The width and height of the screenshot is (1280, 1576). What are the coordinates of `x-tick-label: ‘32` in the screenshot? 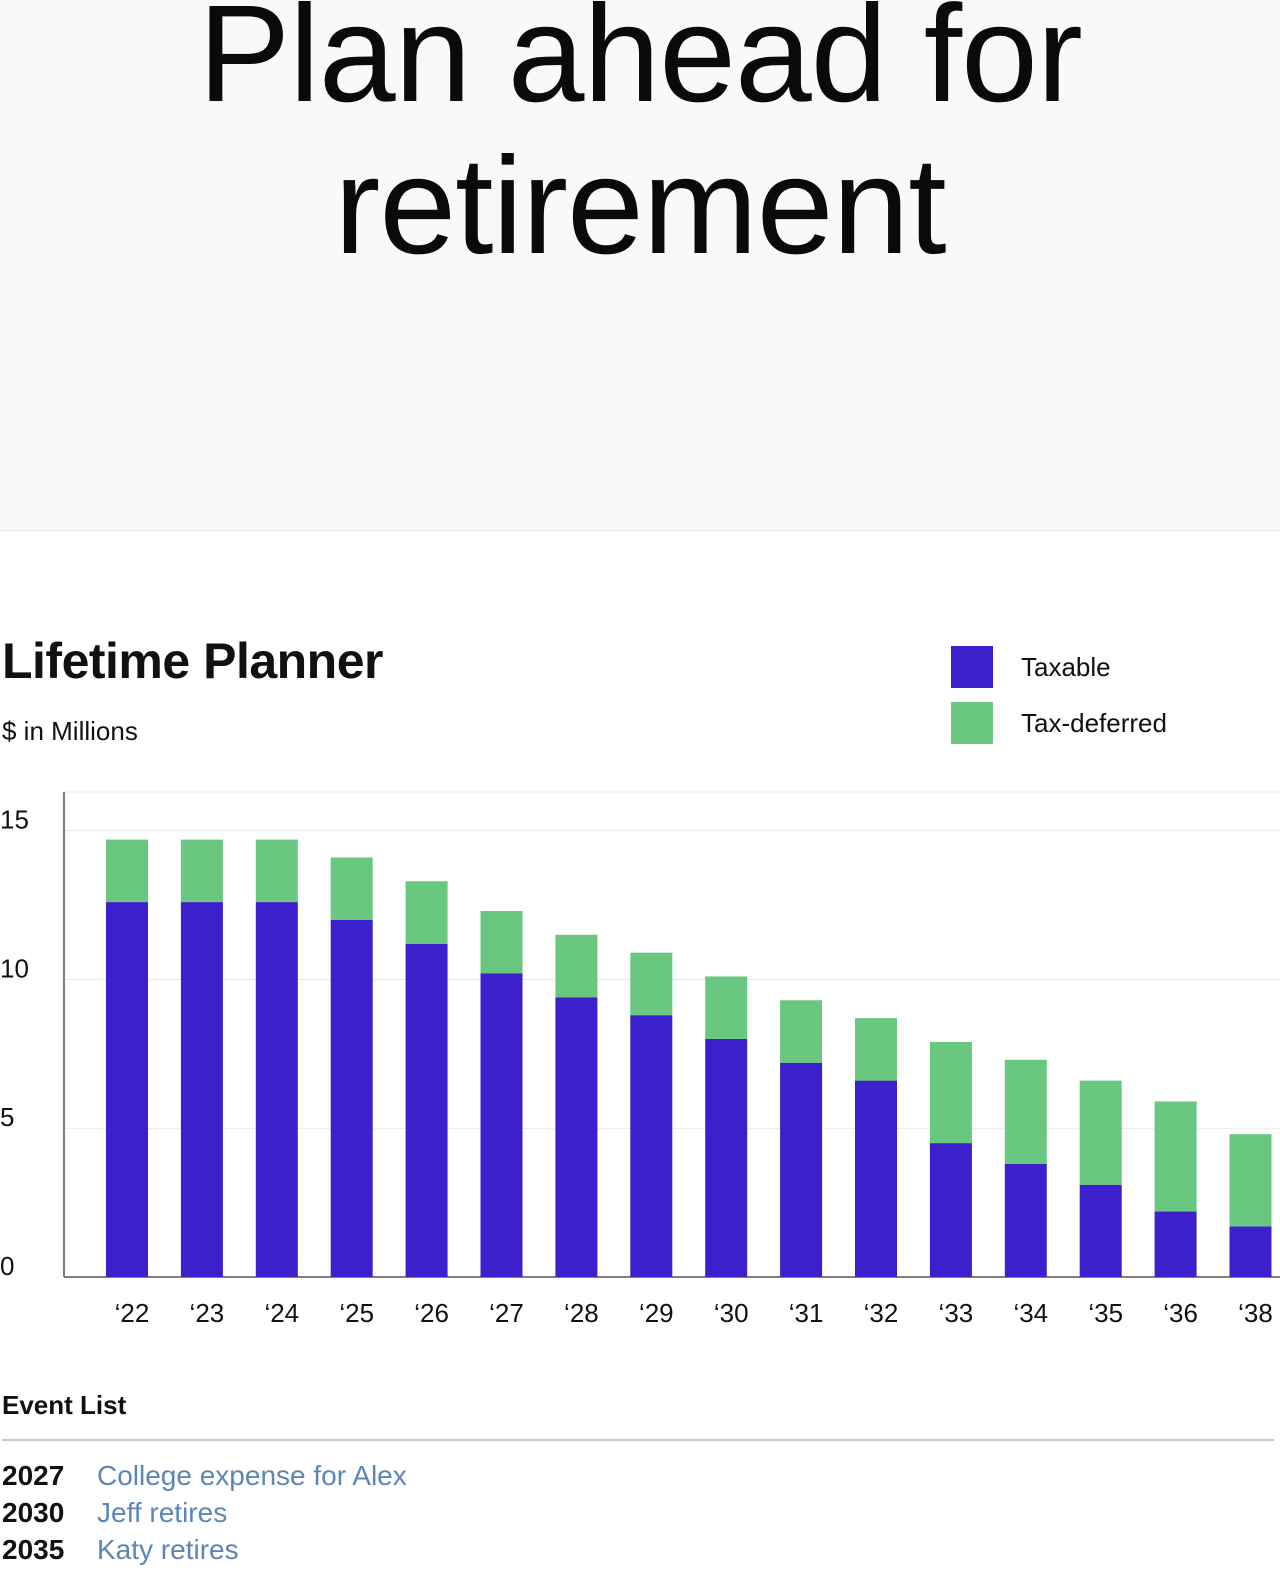 It's located at (881, 1313).